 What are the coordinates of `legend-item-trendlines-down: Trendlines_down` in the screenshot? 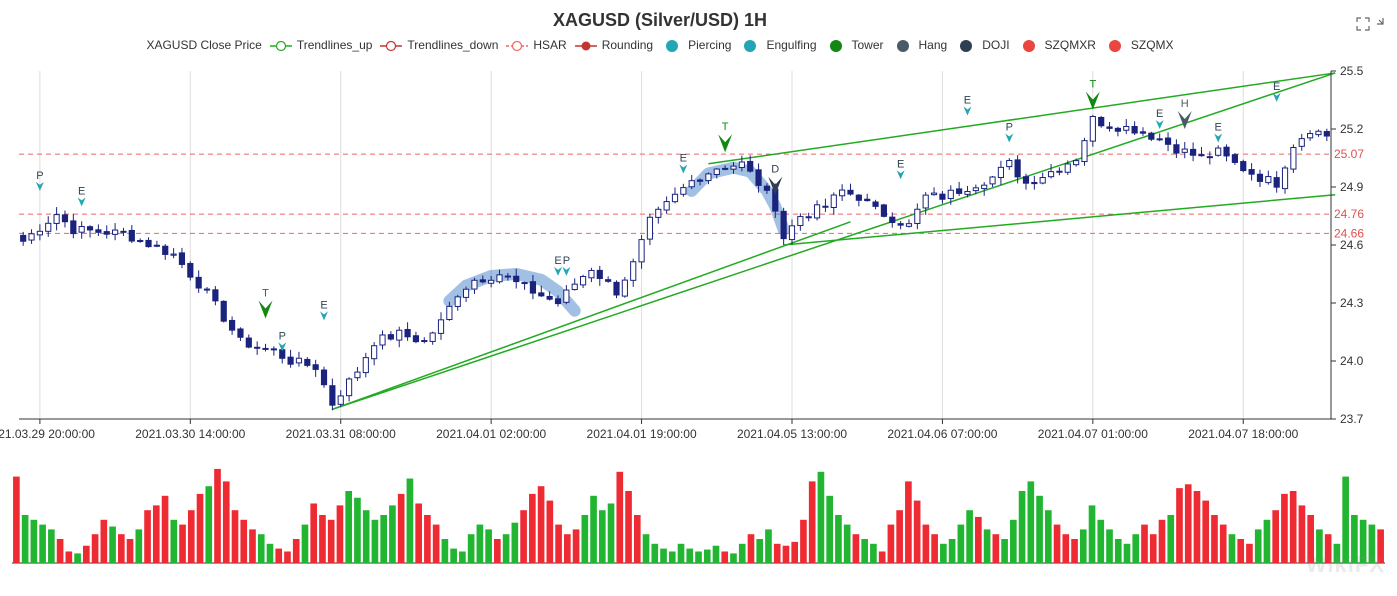 It's located at (439, 45).